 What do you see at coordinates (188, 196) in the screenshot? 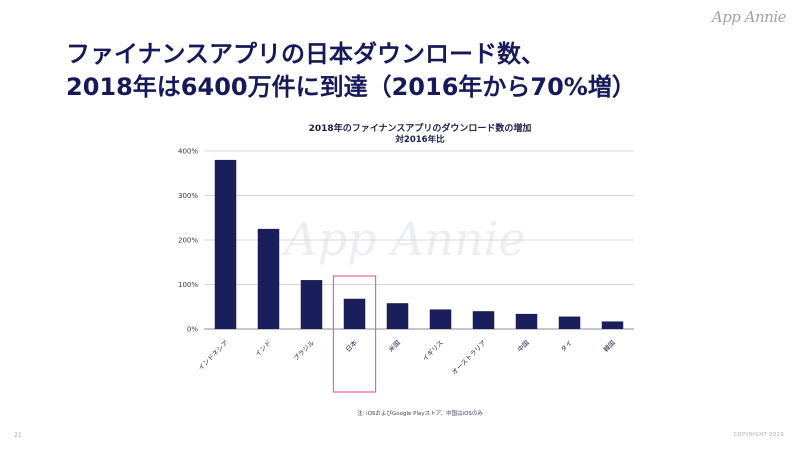
I see `y-tick-label: 300%` at bounding box center [188, 196].